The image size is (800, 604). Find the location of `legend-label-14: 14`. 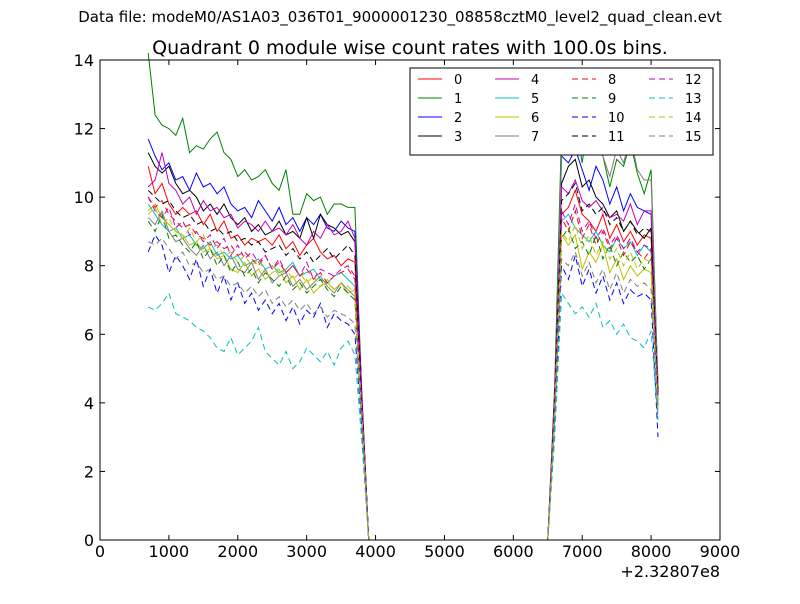

legend-label-14: 14 is located at coordinates (693, 118).